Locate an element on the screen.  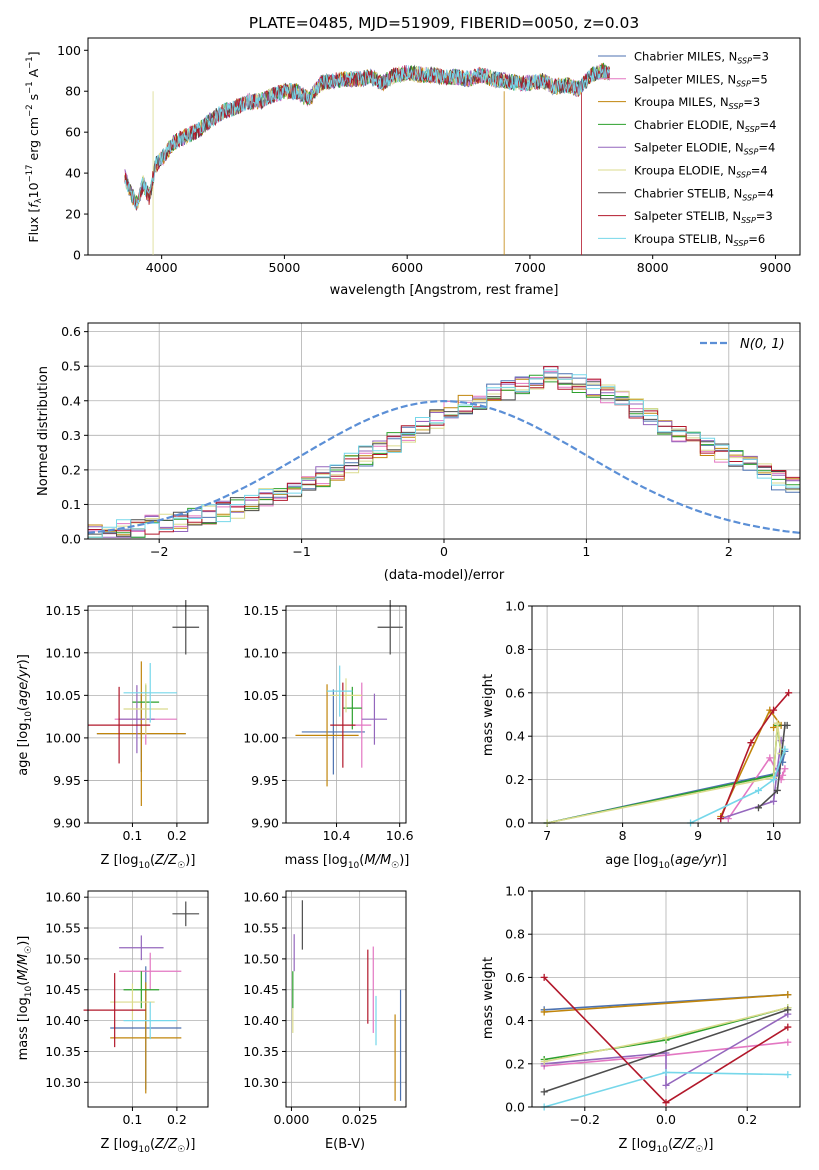
age-z-ylabel: age [log10(age/yr)] is located at coordinates (25, 715).